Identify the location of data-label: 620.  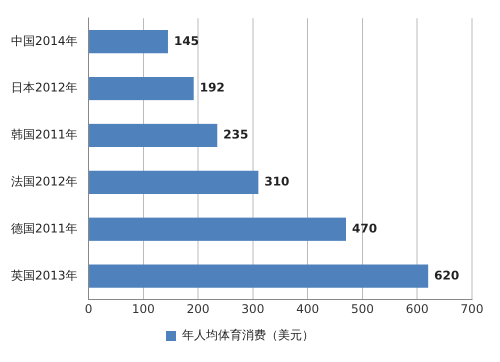
(447, 275).